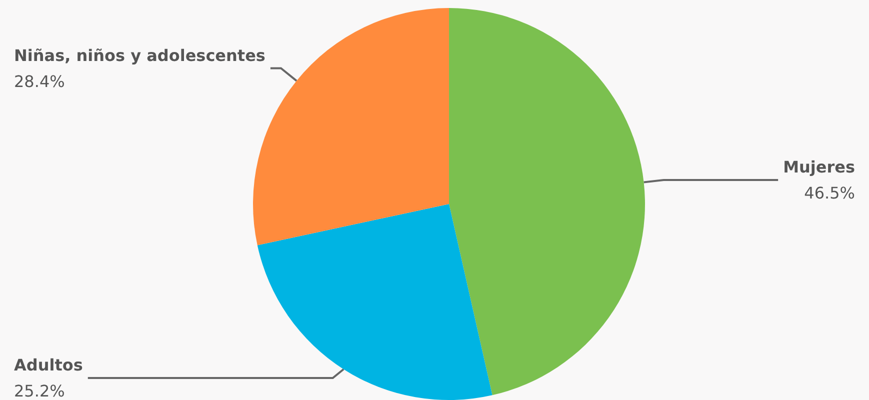 The height and width of the screenshot is (400, 869). Describe the element at coordinates (140, 55) in the screenshot. I see `slice-label: Niñas, niños y adolescentes` at that location.